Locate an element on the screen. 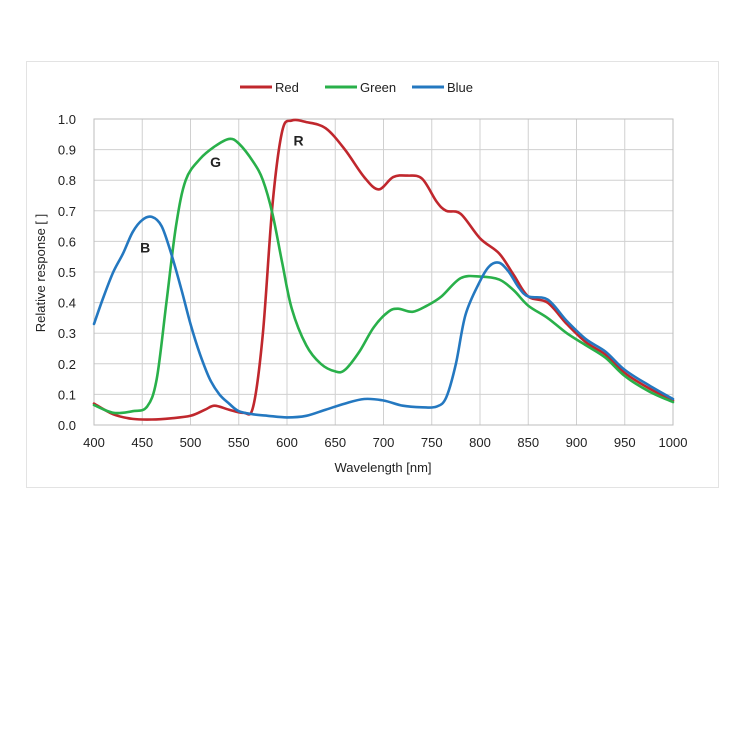 Image resolution: width=750 pixels, height=750 pixels. x-tick-label: 500 is located at coordinates (191, 442).